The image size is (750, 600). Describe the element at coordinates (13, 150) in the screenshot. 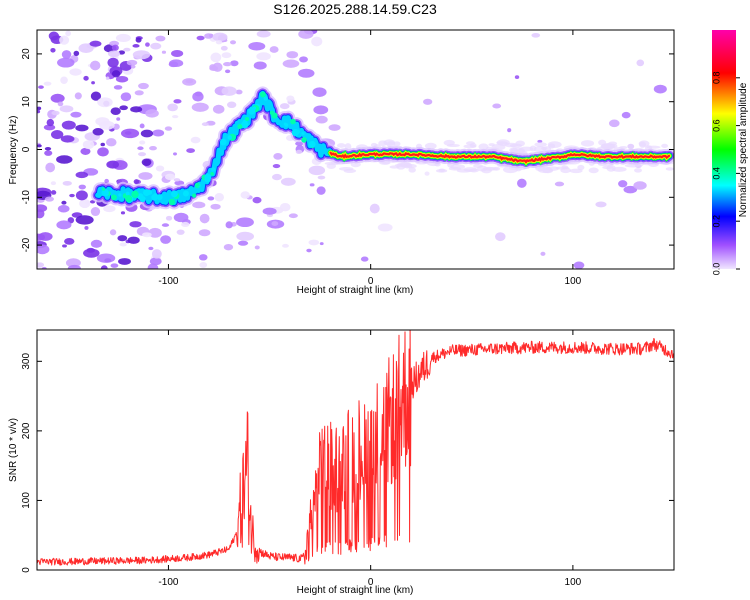

I see `spectrogram-ylabel: Frequency (Hz)` at that location.